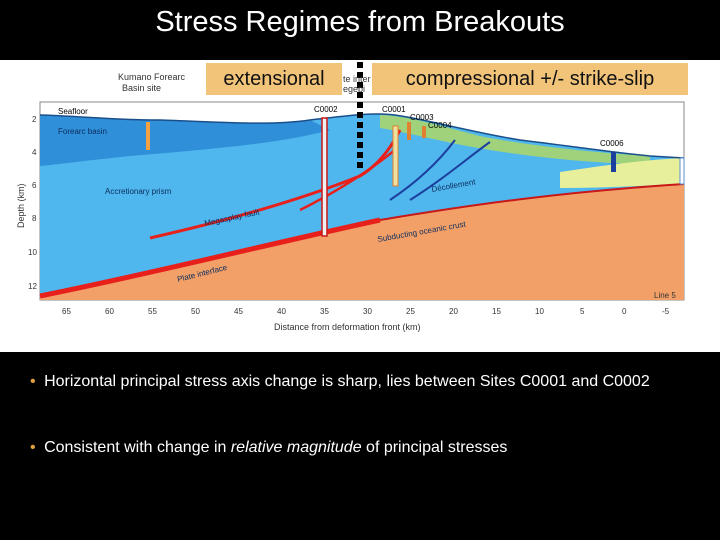 This screenshot has width=720, height=540. Describe the element at coordinates (347, 180) in the screenshot. I see `splay-branch` at that location.